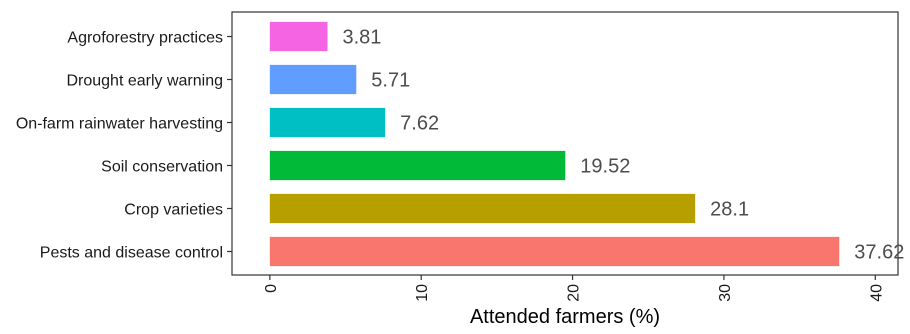  I want to click on x-axis-ticks: 0 10 20 30 40, so click(574, 288).